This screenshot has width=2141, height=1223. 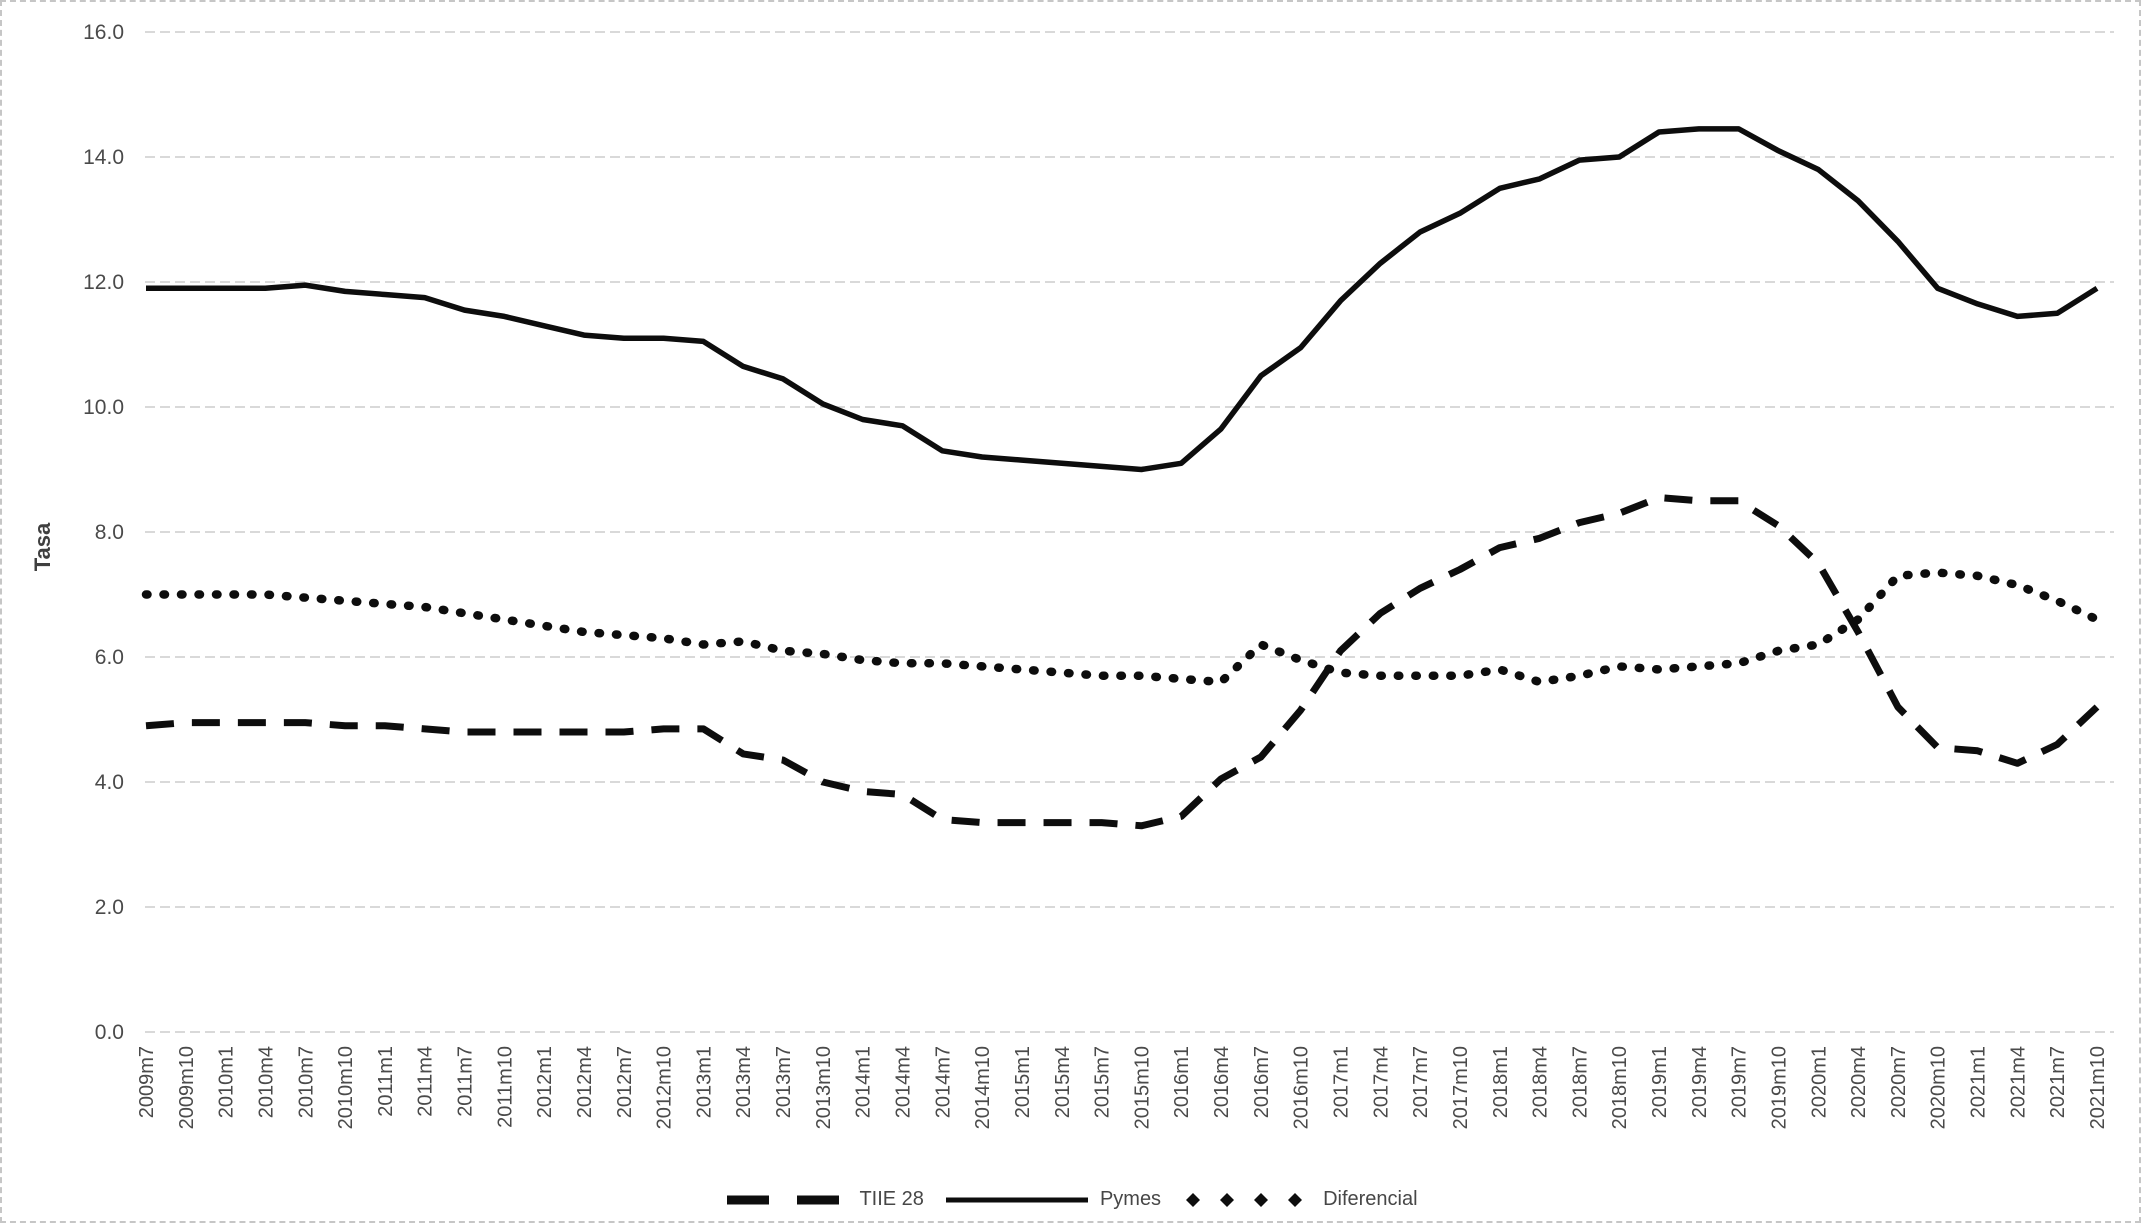 I want to click on x-tick-label: 2020m1, so click(x=1819, y=1082).